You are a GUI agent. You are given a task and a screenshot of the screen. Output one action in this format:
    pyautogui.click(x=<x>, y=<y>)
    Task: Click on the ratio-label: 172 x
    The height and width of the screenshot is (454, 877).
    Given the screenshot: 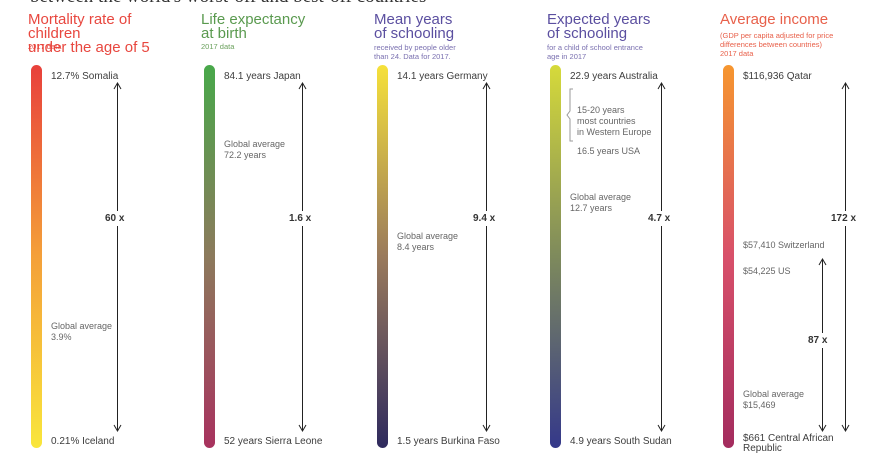 What is the action you would take?
    pyautogui.click(x=844, y=218)
    